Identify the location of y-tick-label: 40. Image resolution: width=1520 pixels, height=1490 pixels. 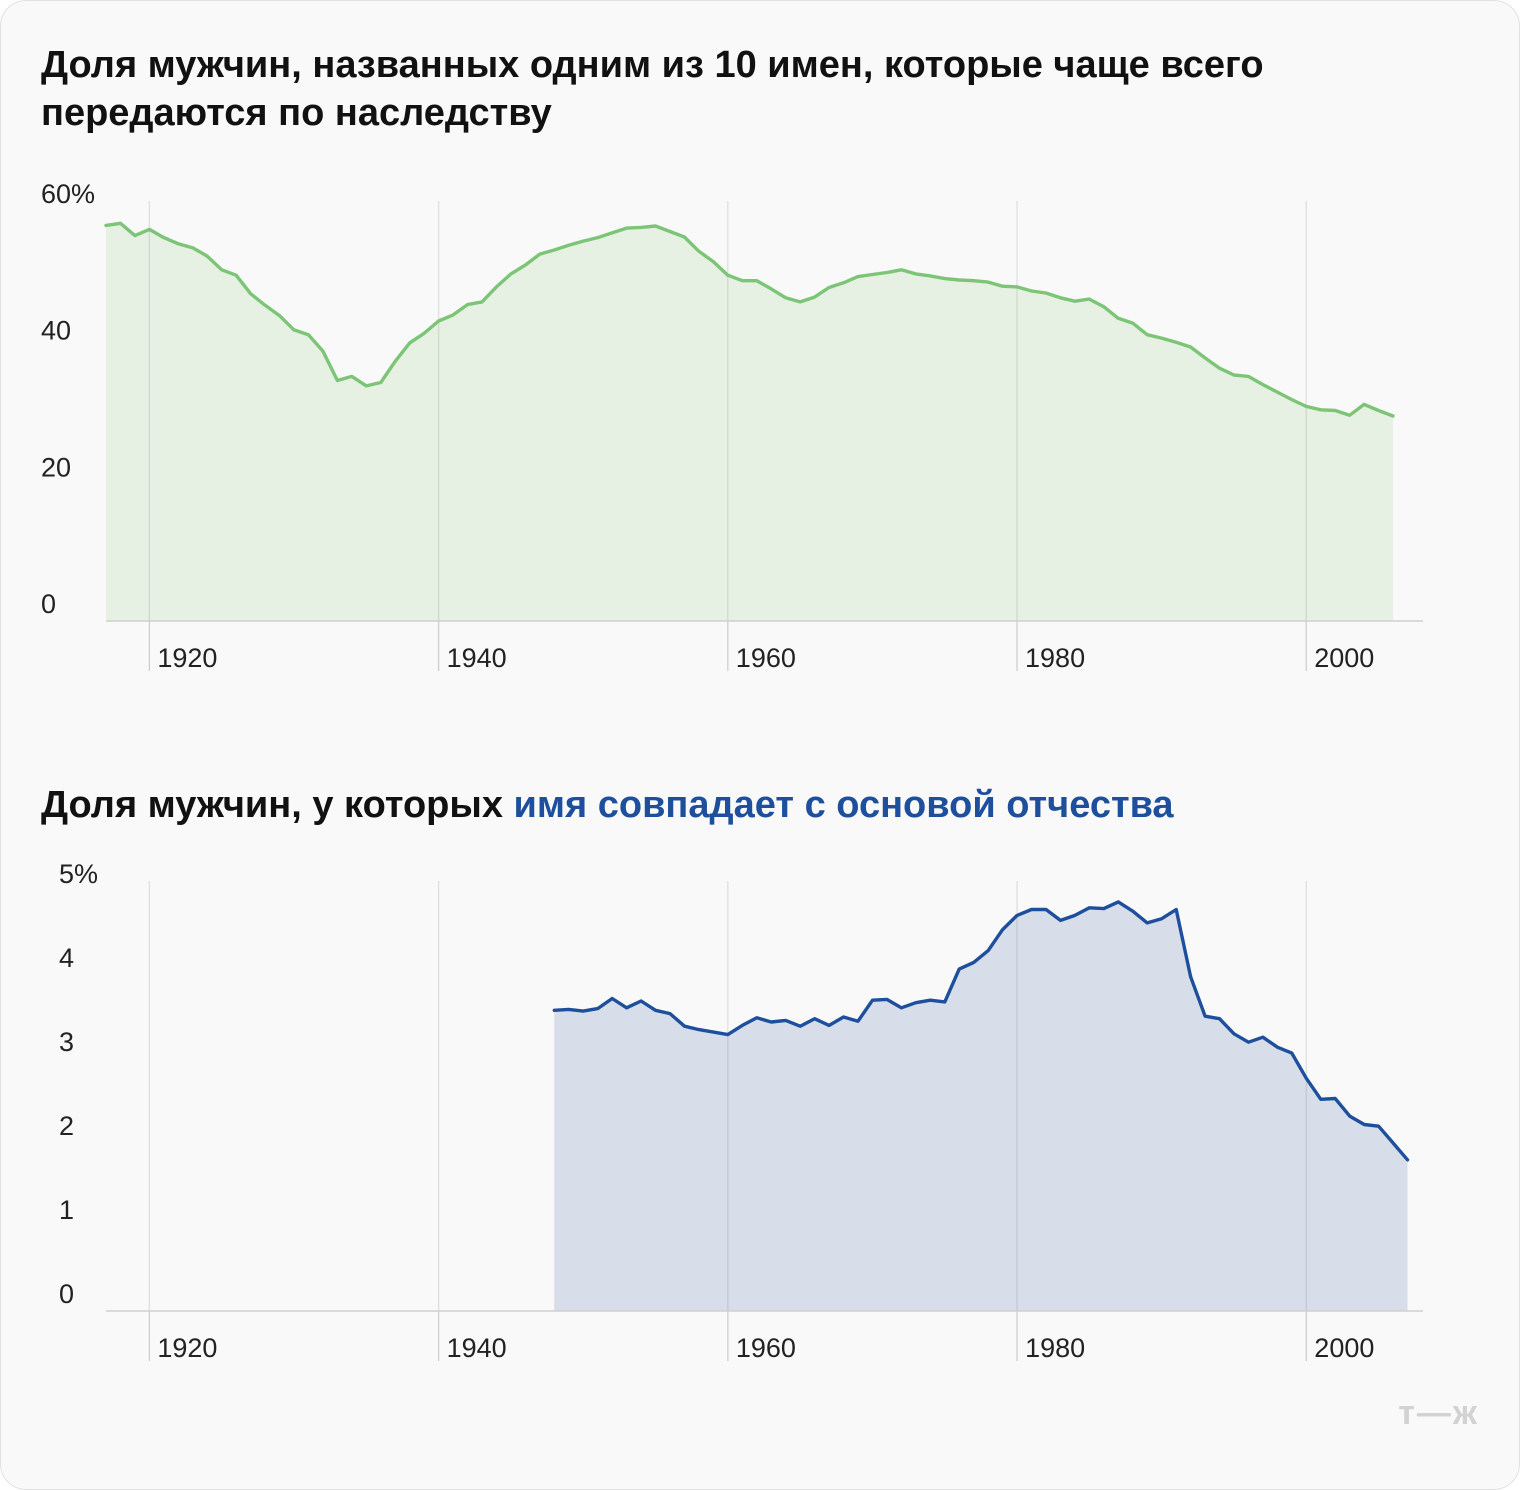
(56, 331).